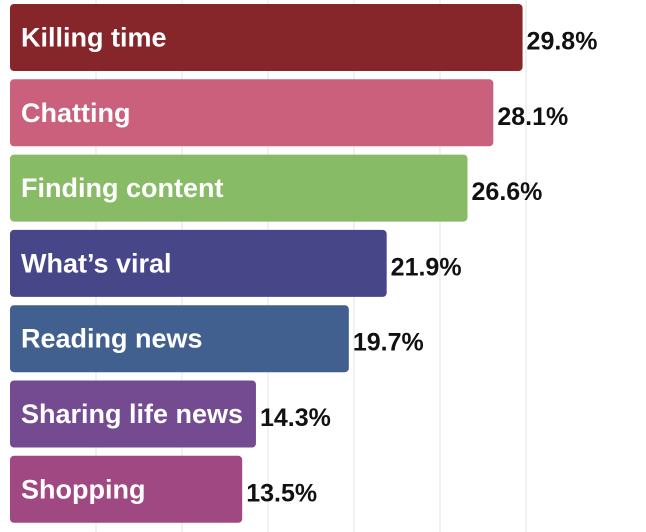 The height and width of the screenshot is (532, 646). What do you see at coordinates (281, 493) in the screenshot?
I see `value-label-6: 13.5%` at bounding box center [281, 493].